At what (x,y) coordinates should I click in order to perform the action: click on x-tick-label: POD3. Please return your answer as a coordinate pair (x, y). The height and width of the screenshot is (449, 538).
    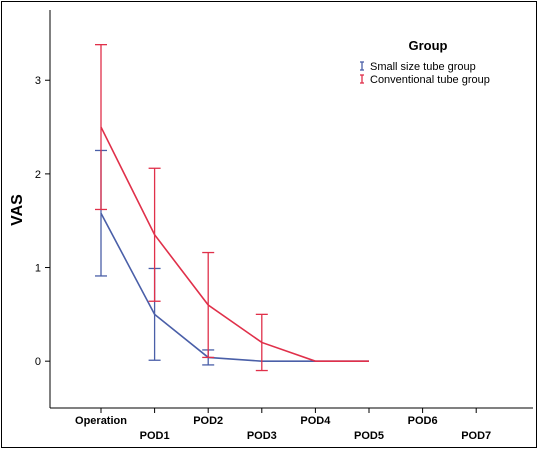
    Looking at the image, I should click on (262, 436).